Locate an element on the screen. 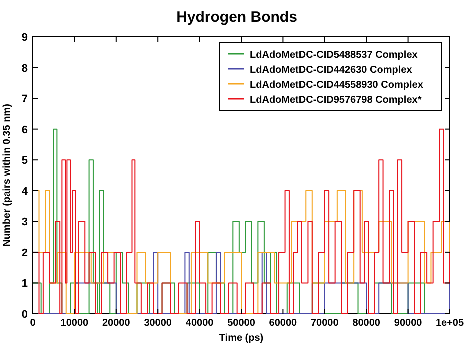  x-tick-label: 60000 is located at coordinates (283, 323).